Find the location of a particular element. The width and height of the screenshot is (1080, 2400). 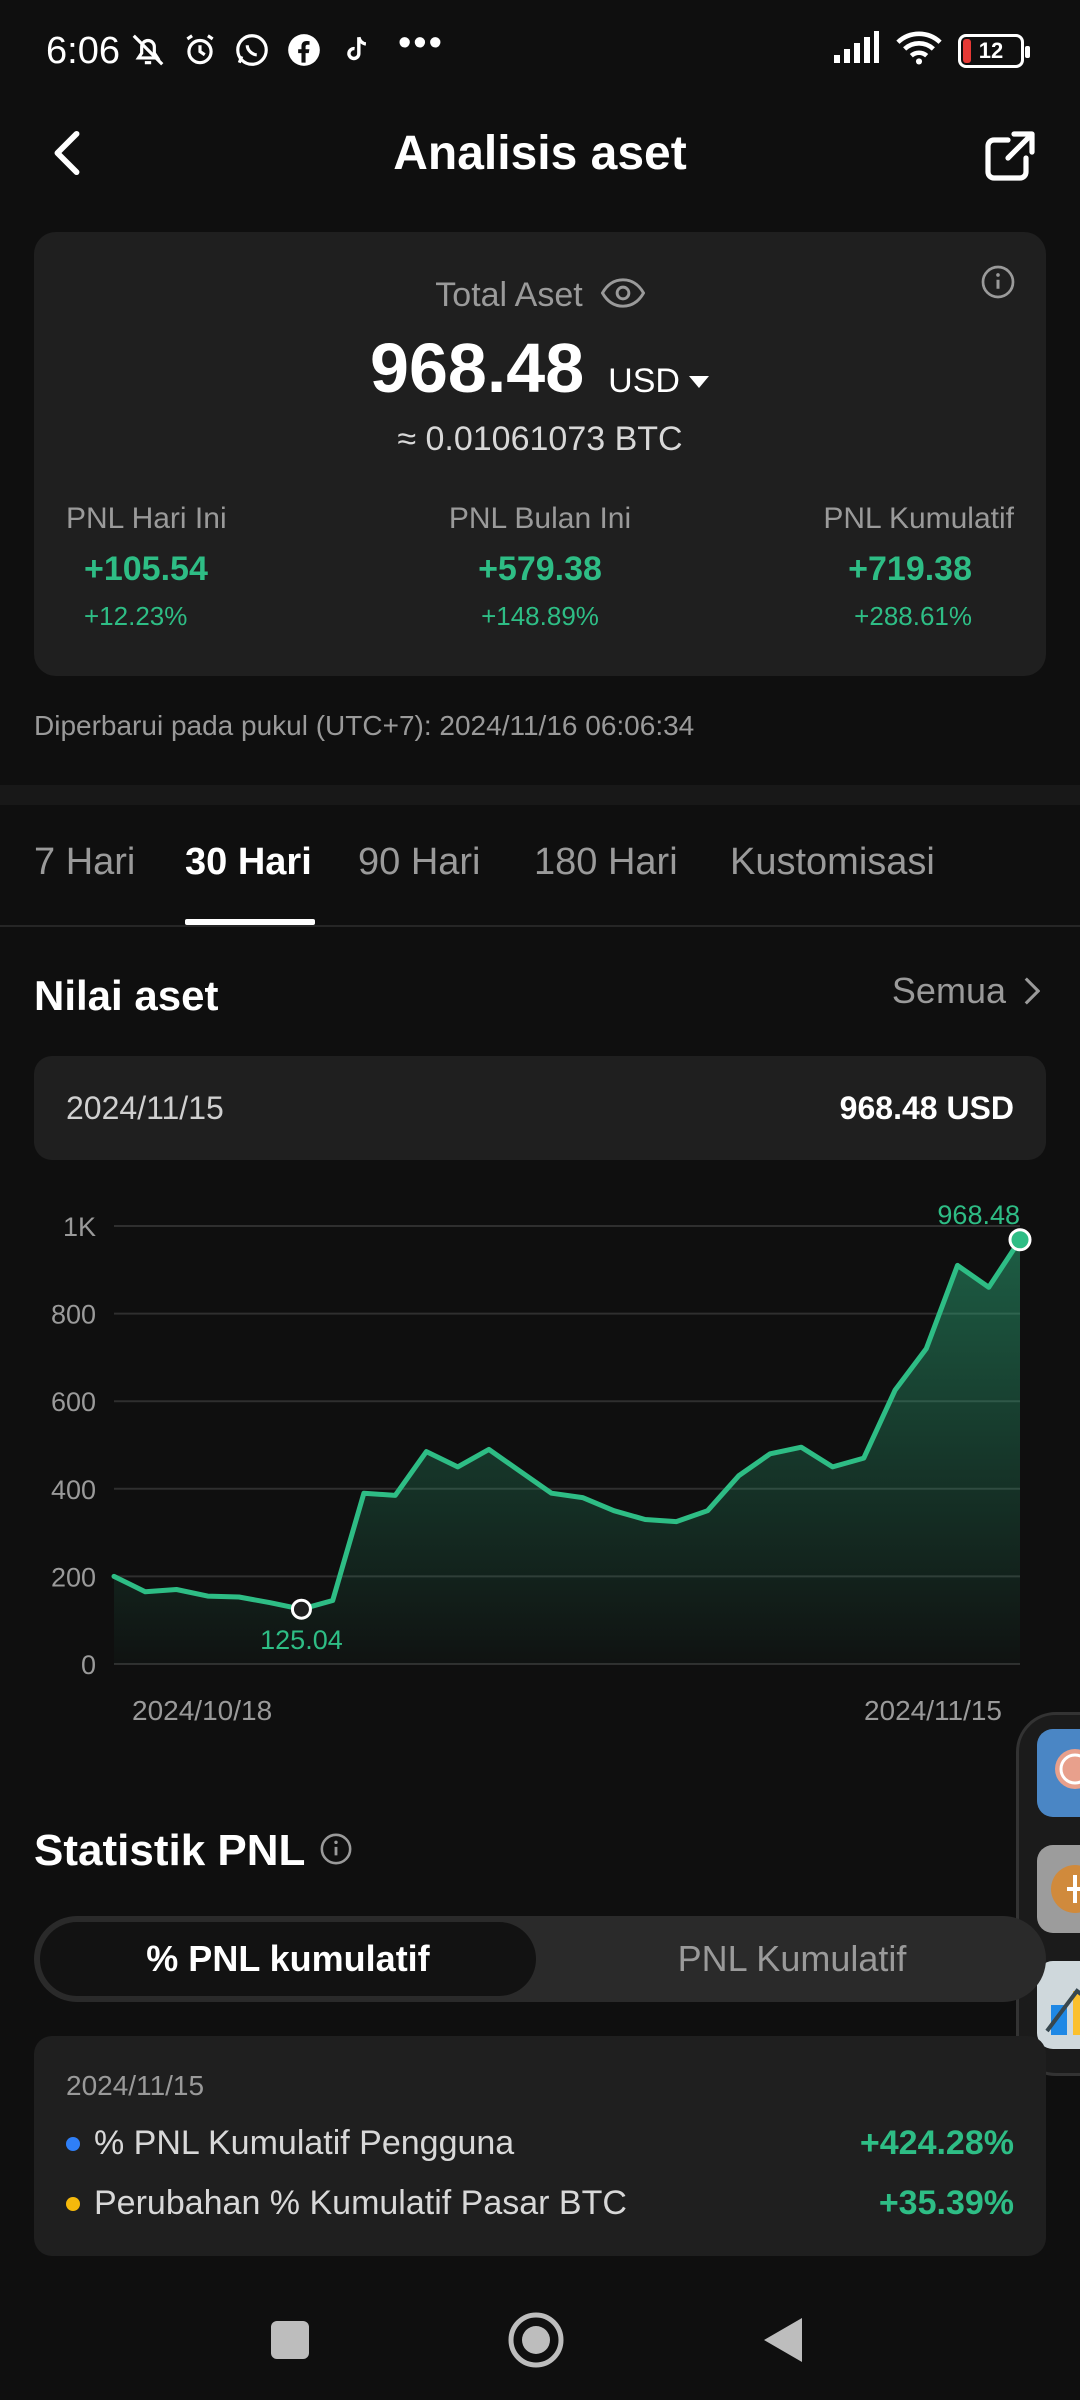

pnl-today-percent: +12.23% is located at coordinates (136, 616).